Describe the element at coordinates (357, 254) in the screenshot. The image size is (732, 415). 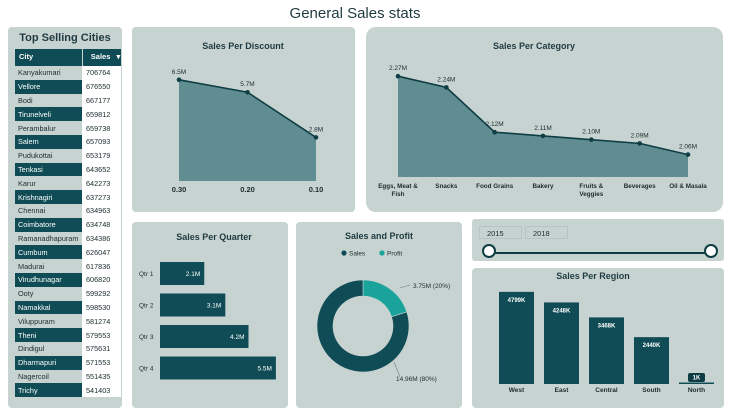
I see `legend-label: Sales` at that location.